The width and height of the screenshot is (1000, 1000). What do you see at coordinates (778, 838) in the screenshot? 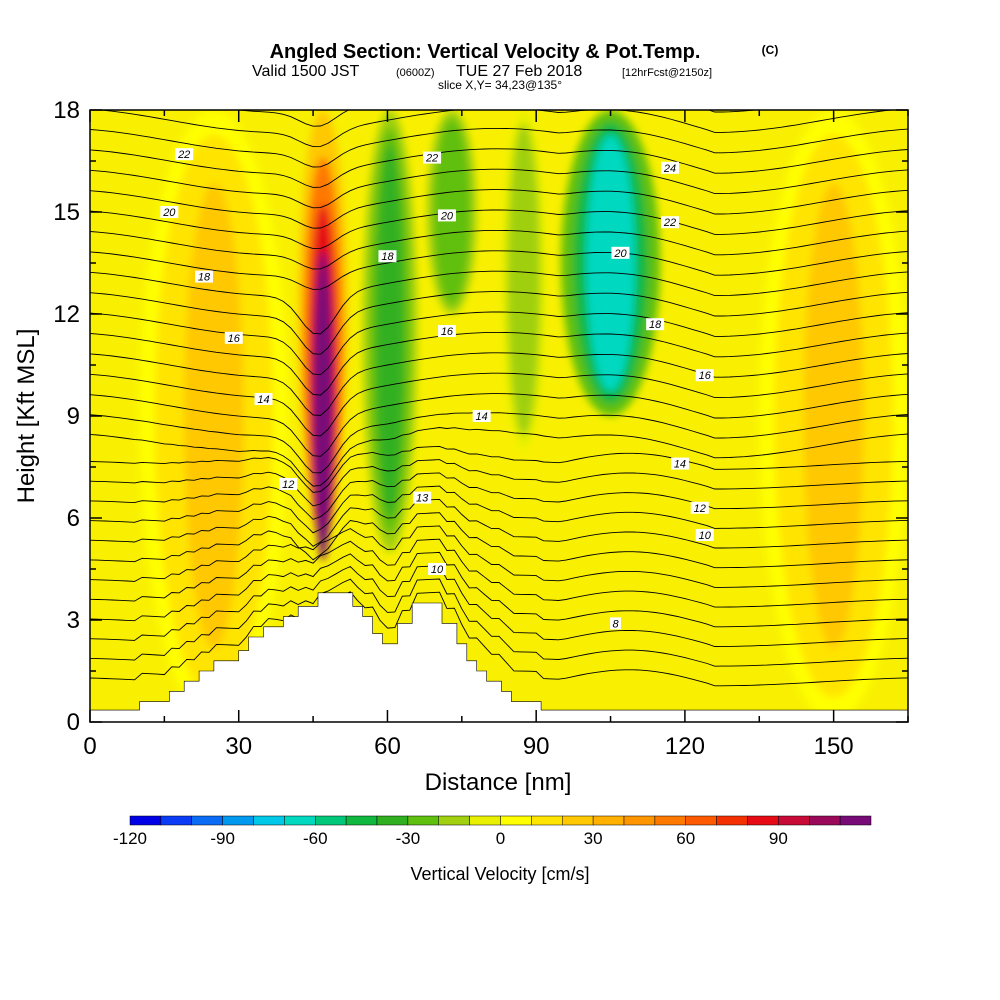
I see `colorbar-tick-label: 90` at bounding box center [778, 838].